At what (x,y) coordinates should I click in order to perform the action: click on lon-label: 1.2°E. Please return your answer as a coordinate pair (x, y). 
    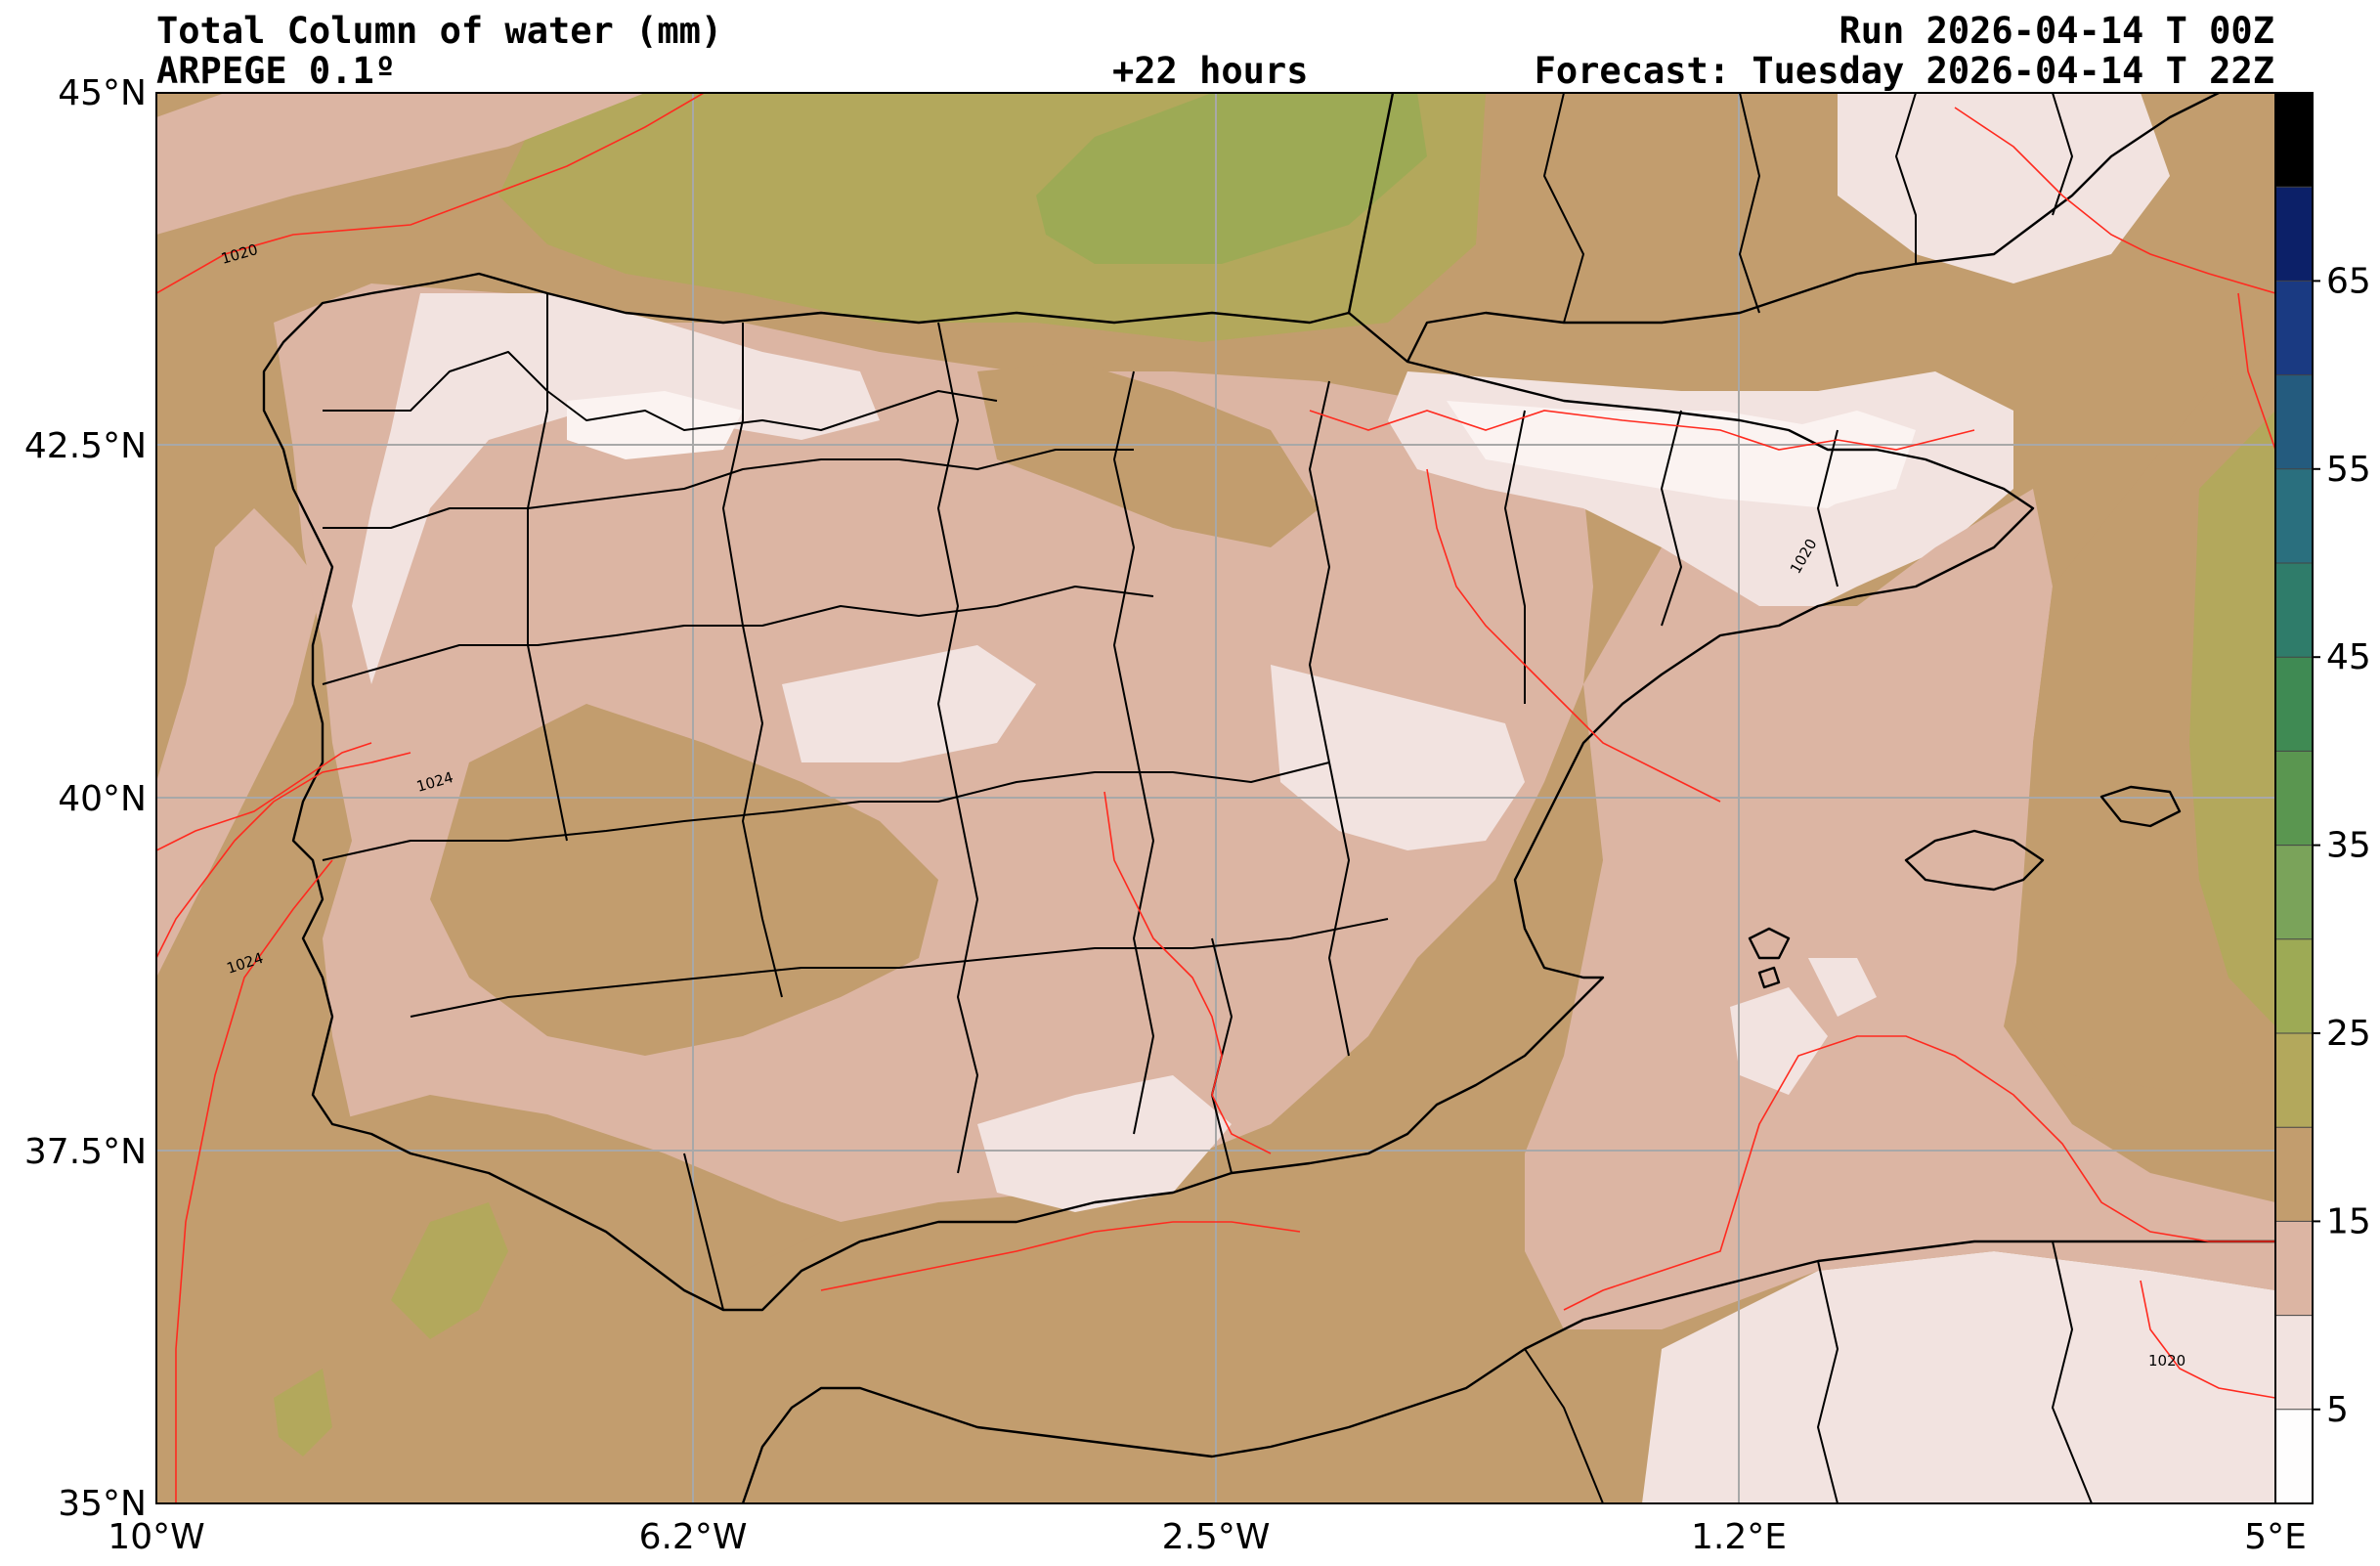
    Looking at the image, I should click on (1739, 1537).